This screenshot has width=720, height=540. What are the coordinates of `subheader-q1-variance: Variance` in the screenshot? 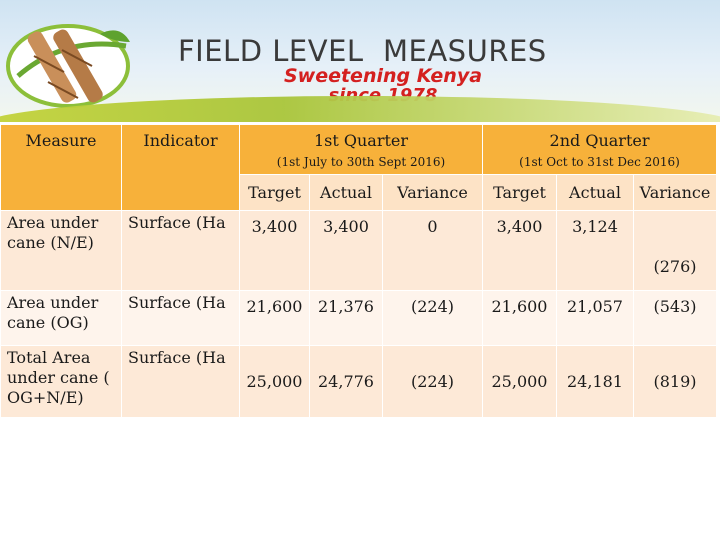 It's located at (432, 192).